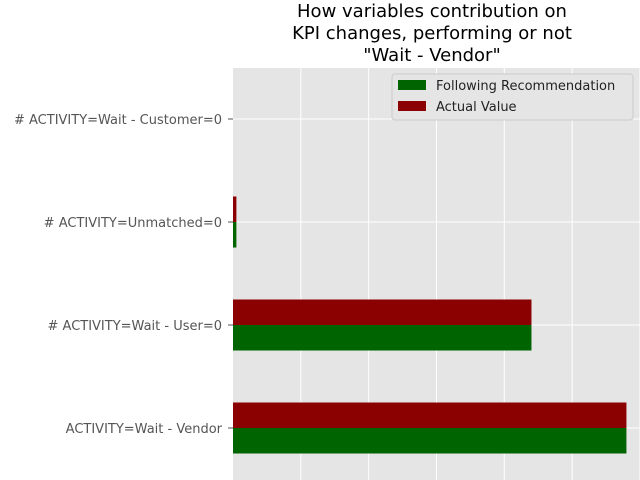  Describe the element at coordinates (432, 33) in the screenshot. I see `chart-title-line-1: KPI changes, performing or not` at that location.